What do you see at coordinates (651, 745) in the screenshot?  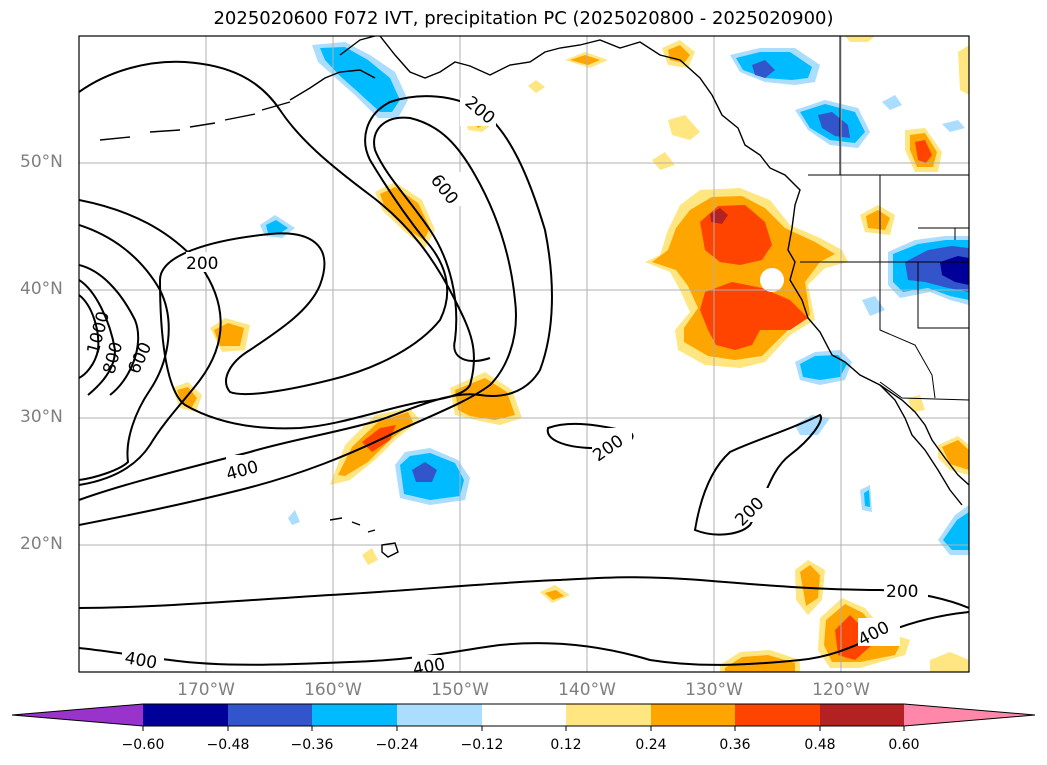 I see `colorbar-tick-label: 0.24` at bounding box center [651, 745].